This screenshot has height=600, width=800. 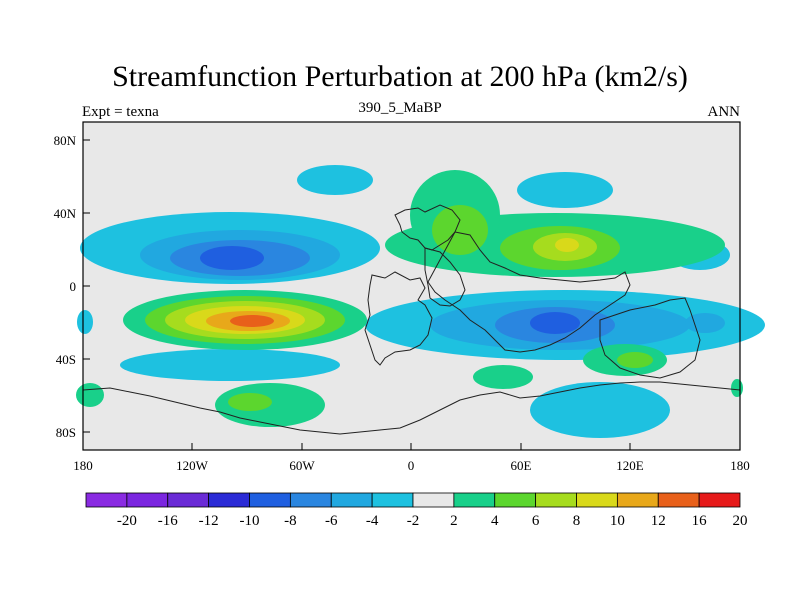 What do you see at coordinates (65, 140) in the screenshot?
I see `lat-tick-label: 80N` at bounding box center [65, 140].